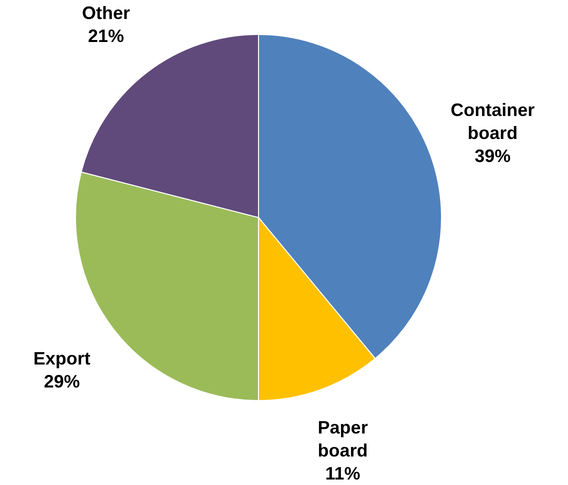 Image resolution: width=568 pixels, height=485 pixels. I want to click on data-label: 21%, so click(106, 36).